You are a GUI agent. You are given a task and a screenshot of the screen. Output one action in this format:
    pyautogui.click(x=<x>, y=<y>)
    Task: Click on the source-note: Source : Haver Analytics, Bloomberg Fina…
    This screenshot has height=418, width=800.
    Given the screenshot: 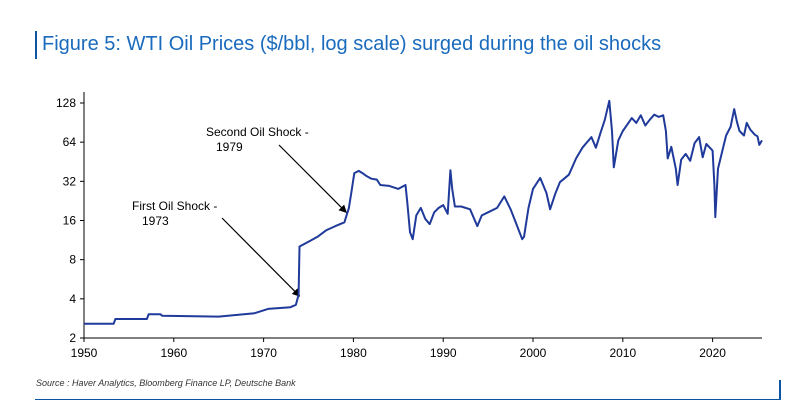 What is the action you would take?
    pyautogui.click(x=166, y=383)
    